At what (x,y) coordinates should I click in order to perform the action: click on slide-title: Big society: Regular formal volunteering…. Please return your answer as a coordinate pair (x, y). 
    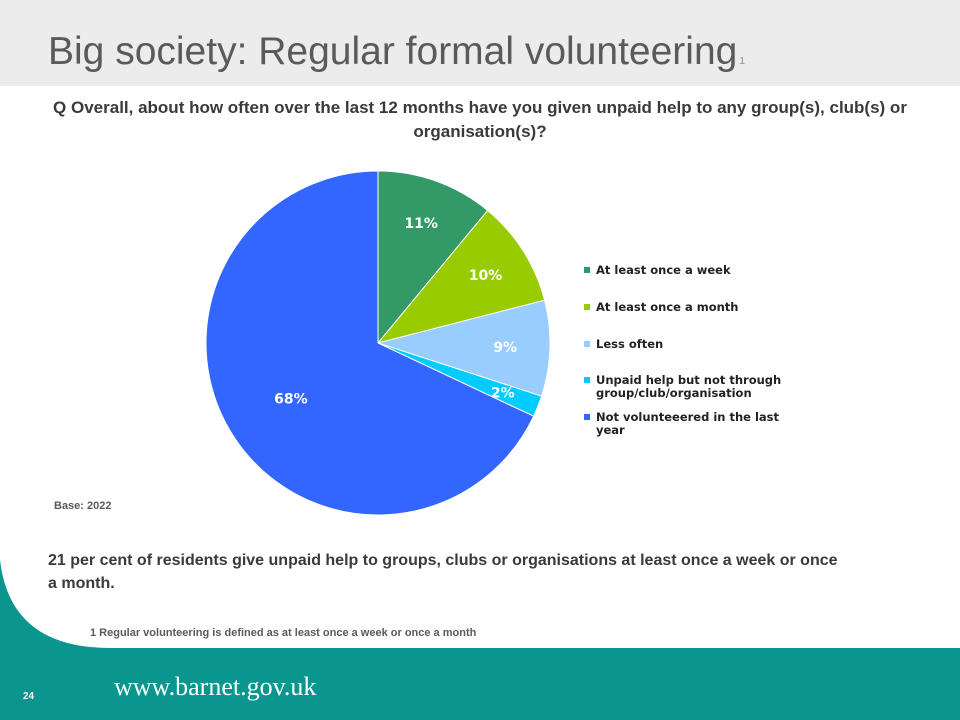
    Looking at the image, I should click on (396, 52).